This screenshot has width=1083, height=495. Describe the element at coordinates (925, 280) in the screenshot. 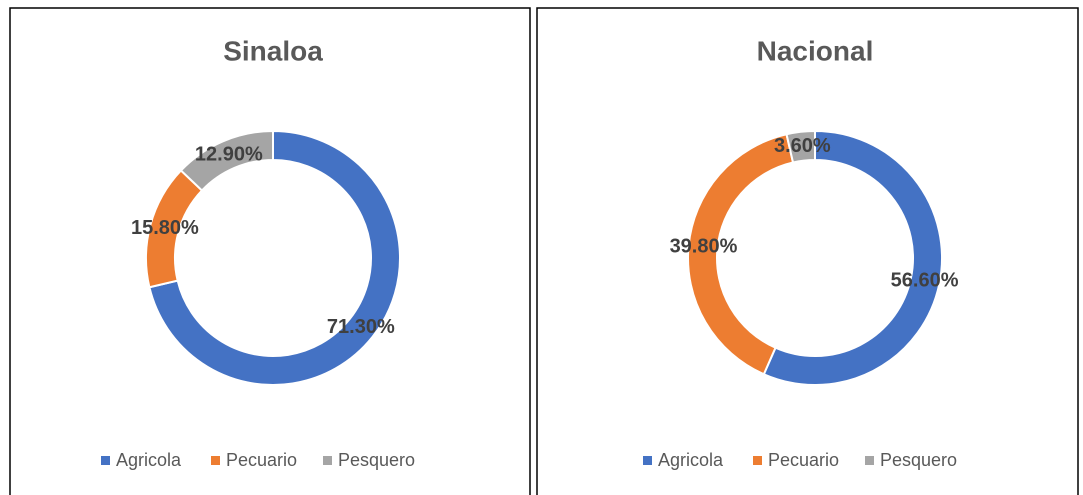

I see `data-label: 56.60%` at that location.